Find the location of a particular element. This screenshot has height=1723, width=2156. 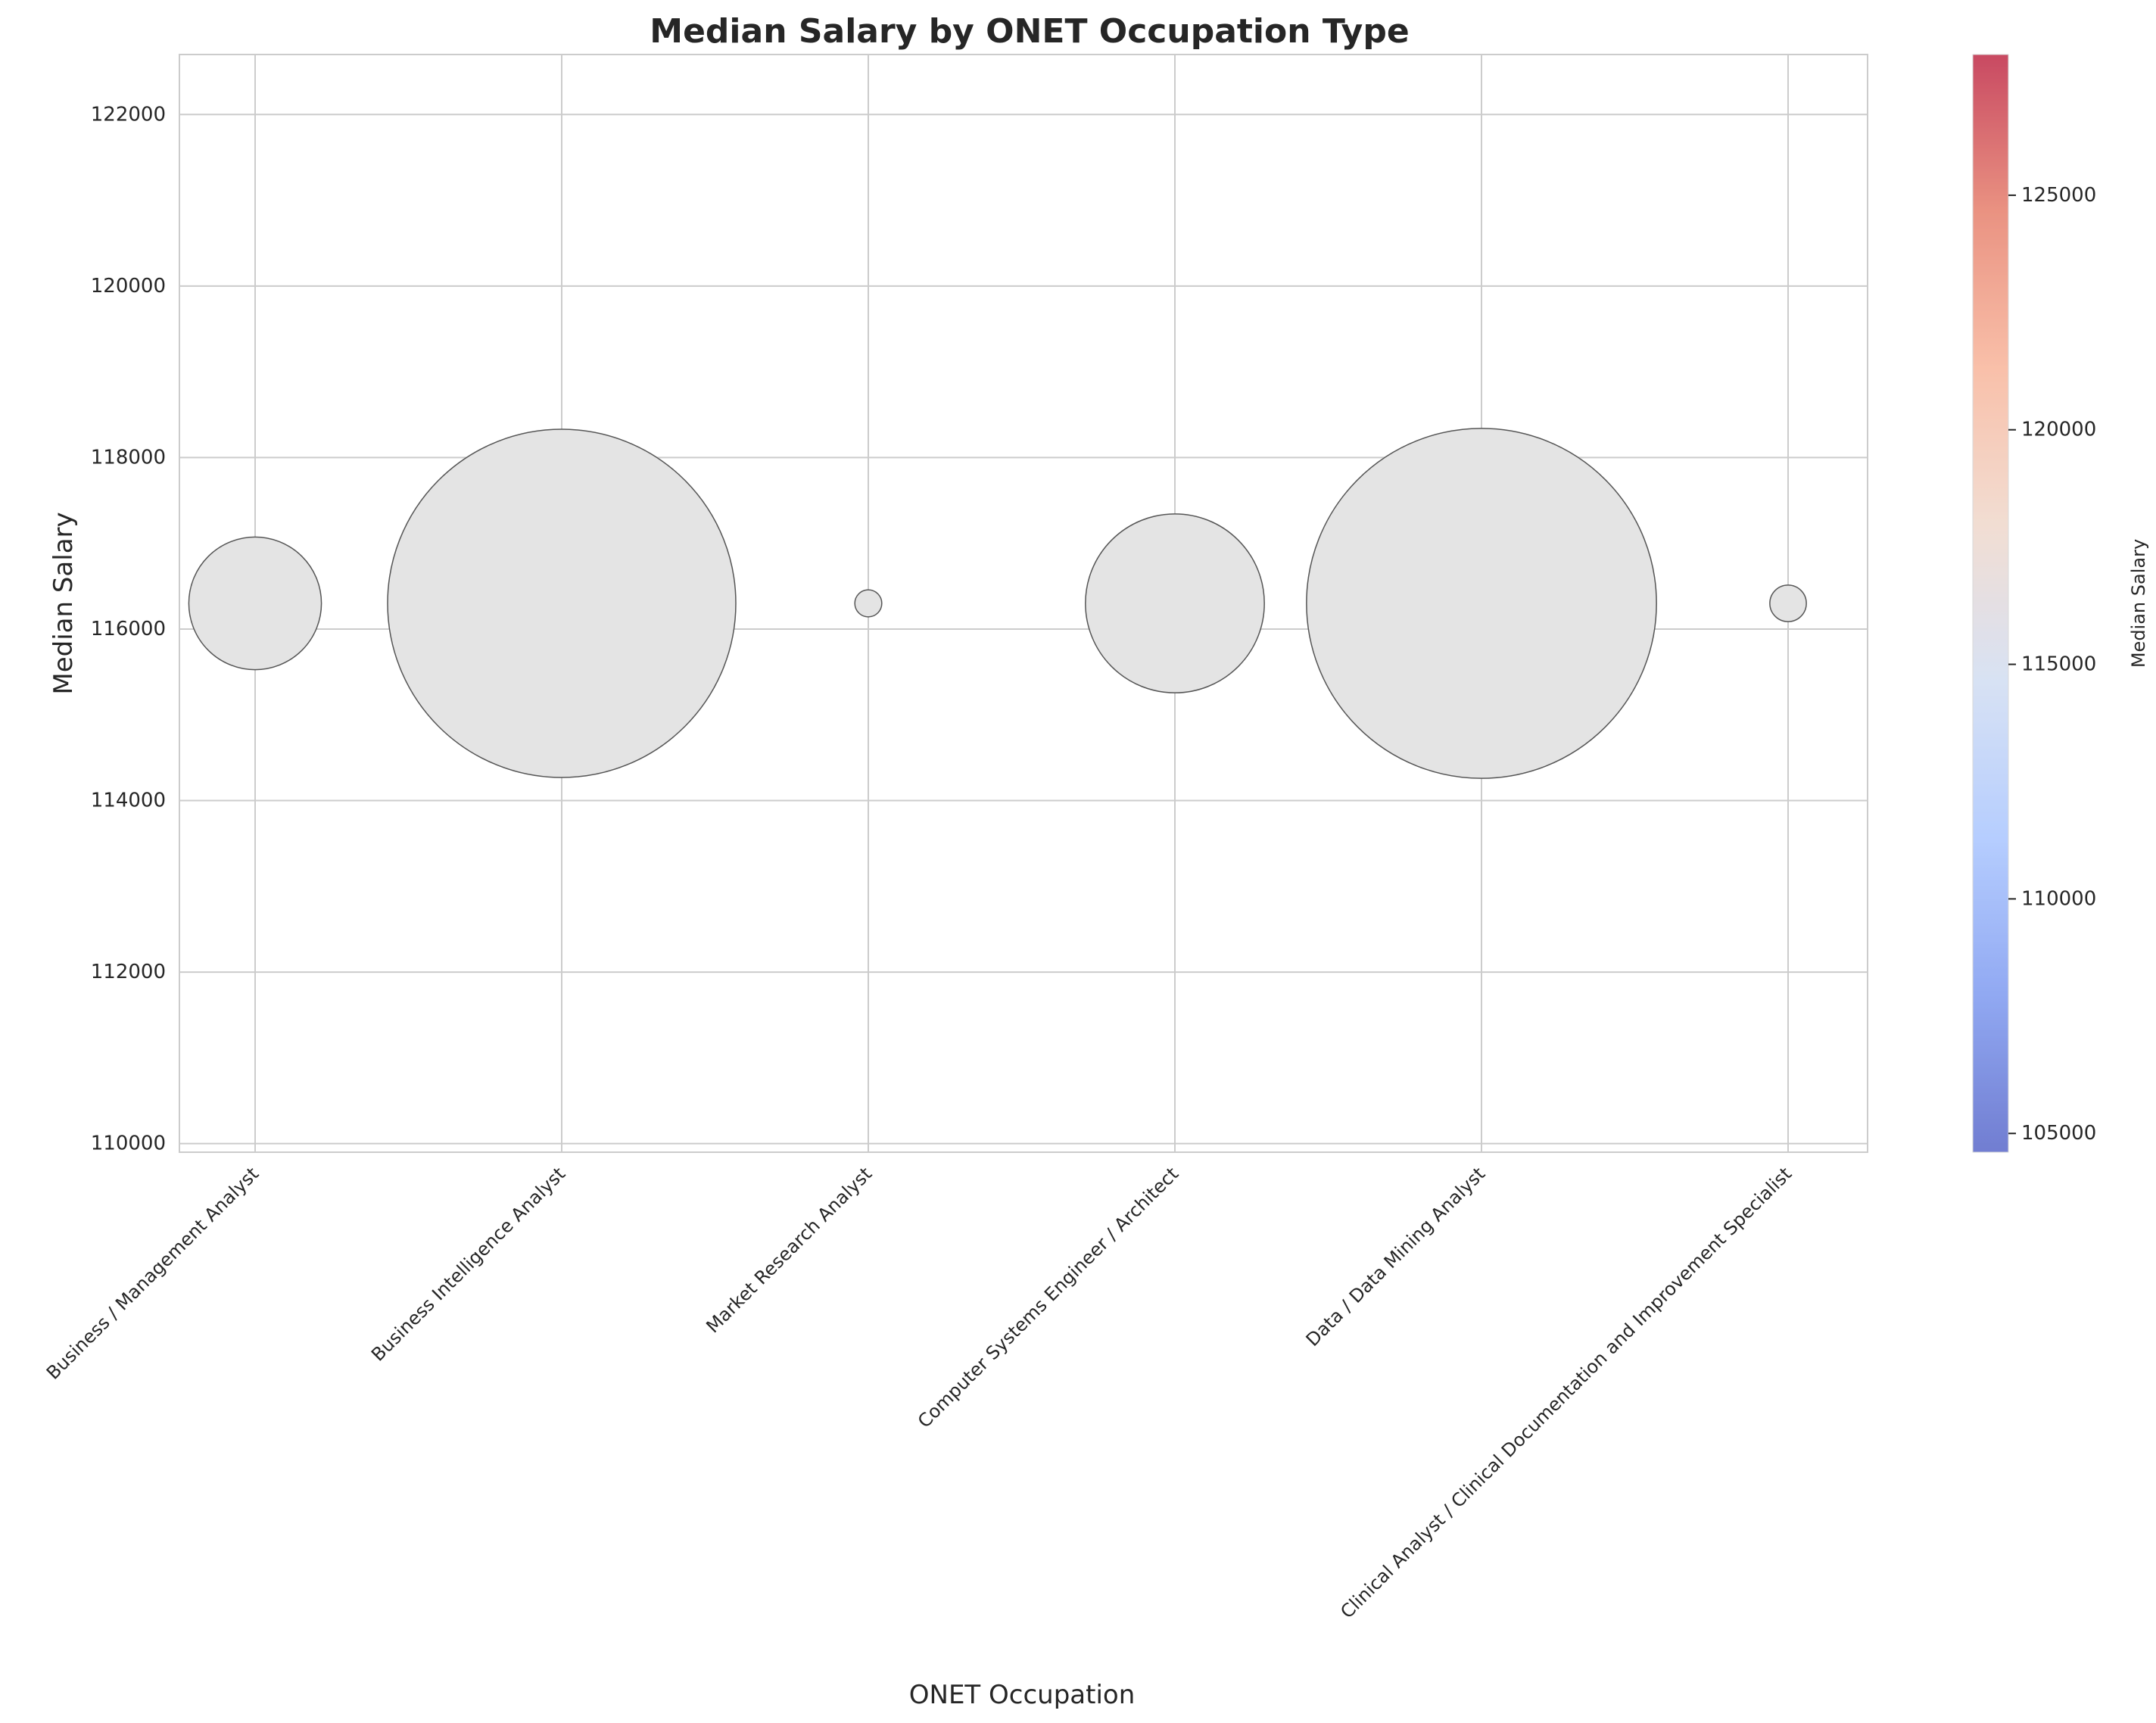

y-tick-label: 122000 is located at coordinates (128, 114).